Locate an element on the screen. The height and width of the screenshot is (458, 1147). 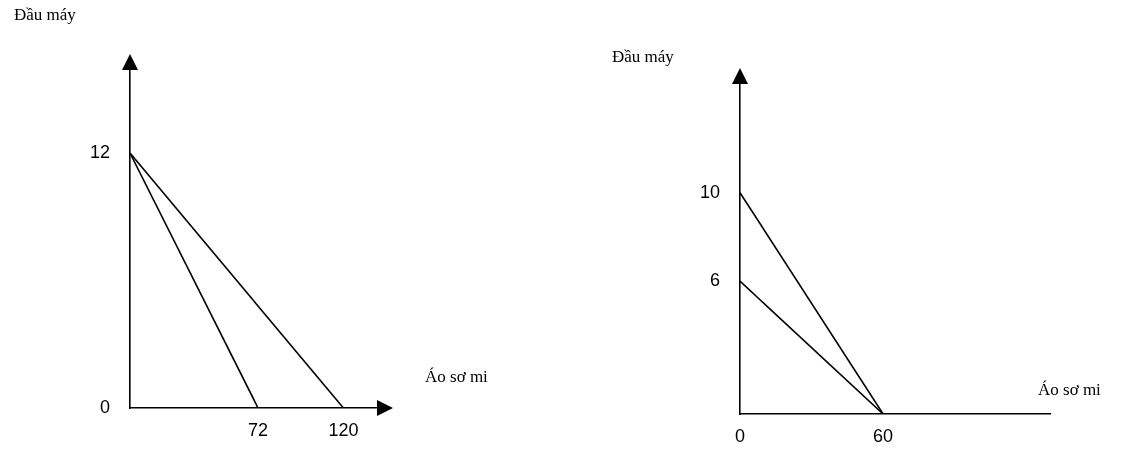
y-tick-label: 10 is located at coordinates (709, 191).